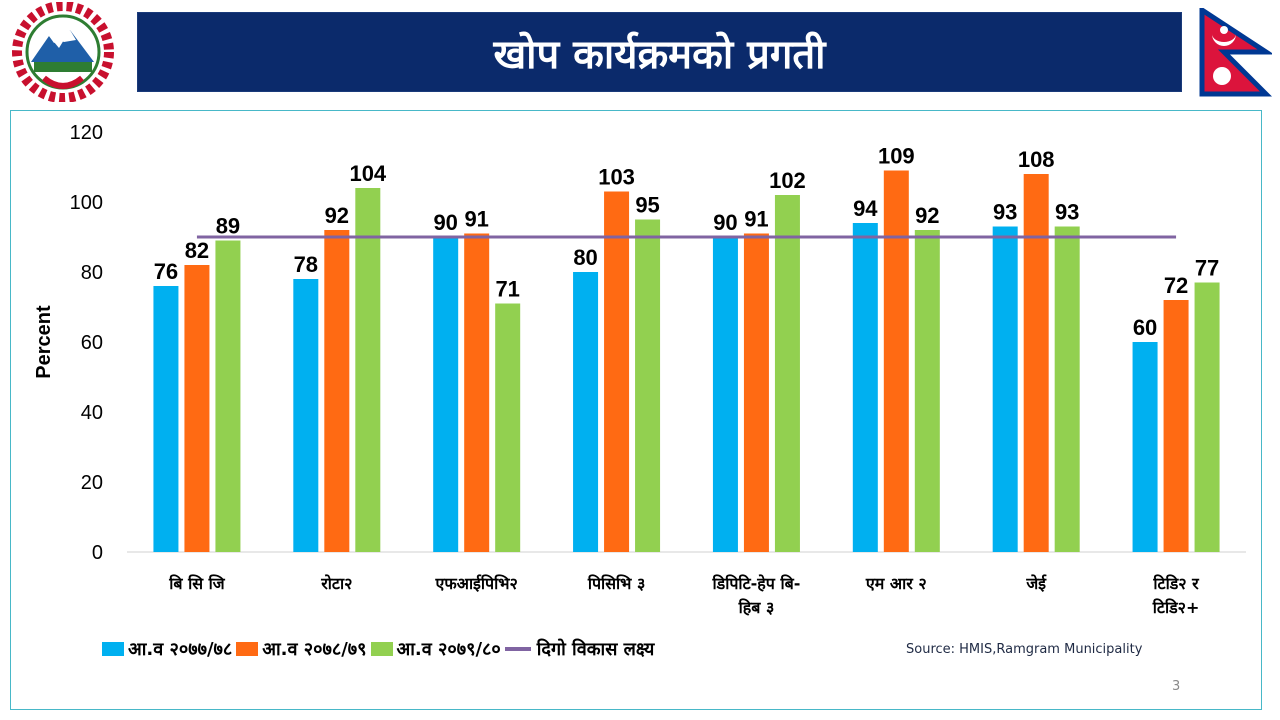 The height and width of the screenshot is (720, 1280). What do you see at coordinates (92, 343) in the screenshot?
I see `y-tick-label: 60` at bounding box center [92, 343].